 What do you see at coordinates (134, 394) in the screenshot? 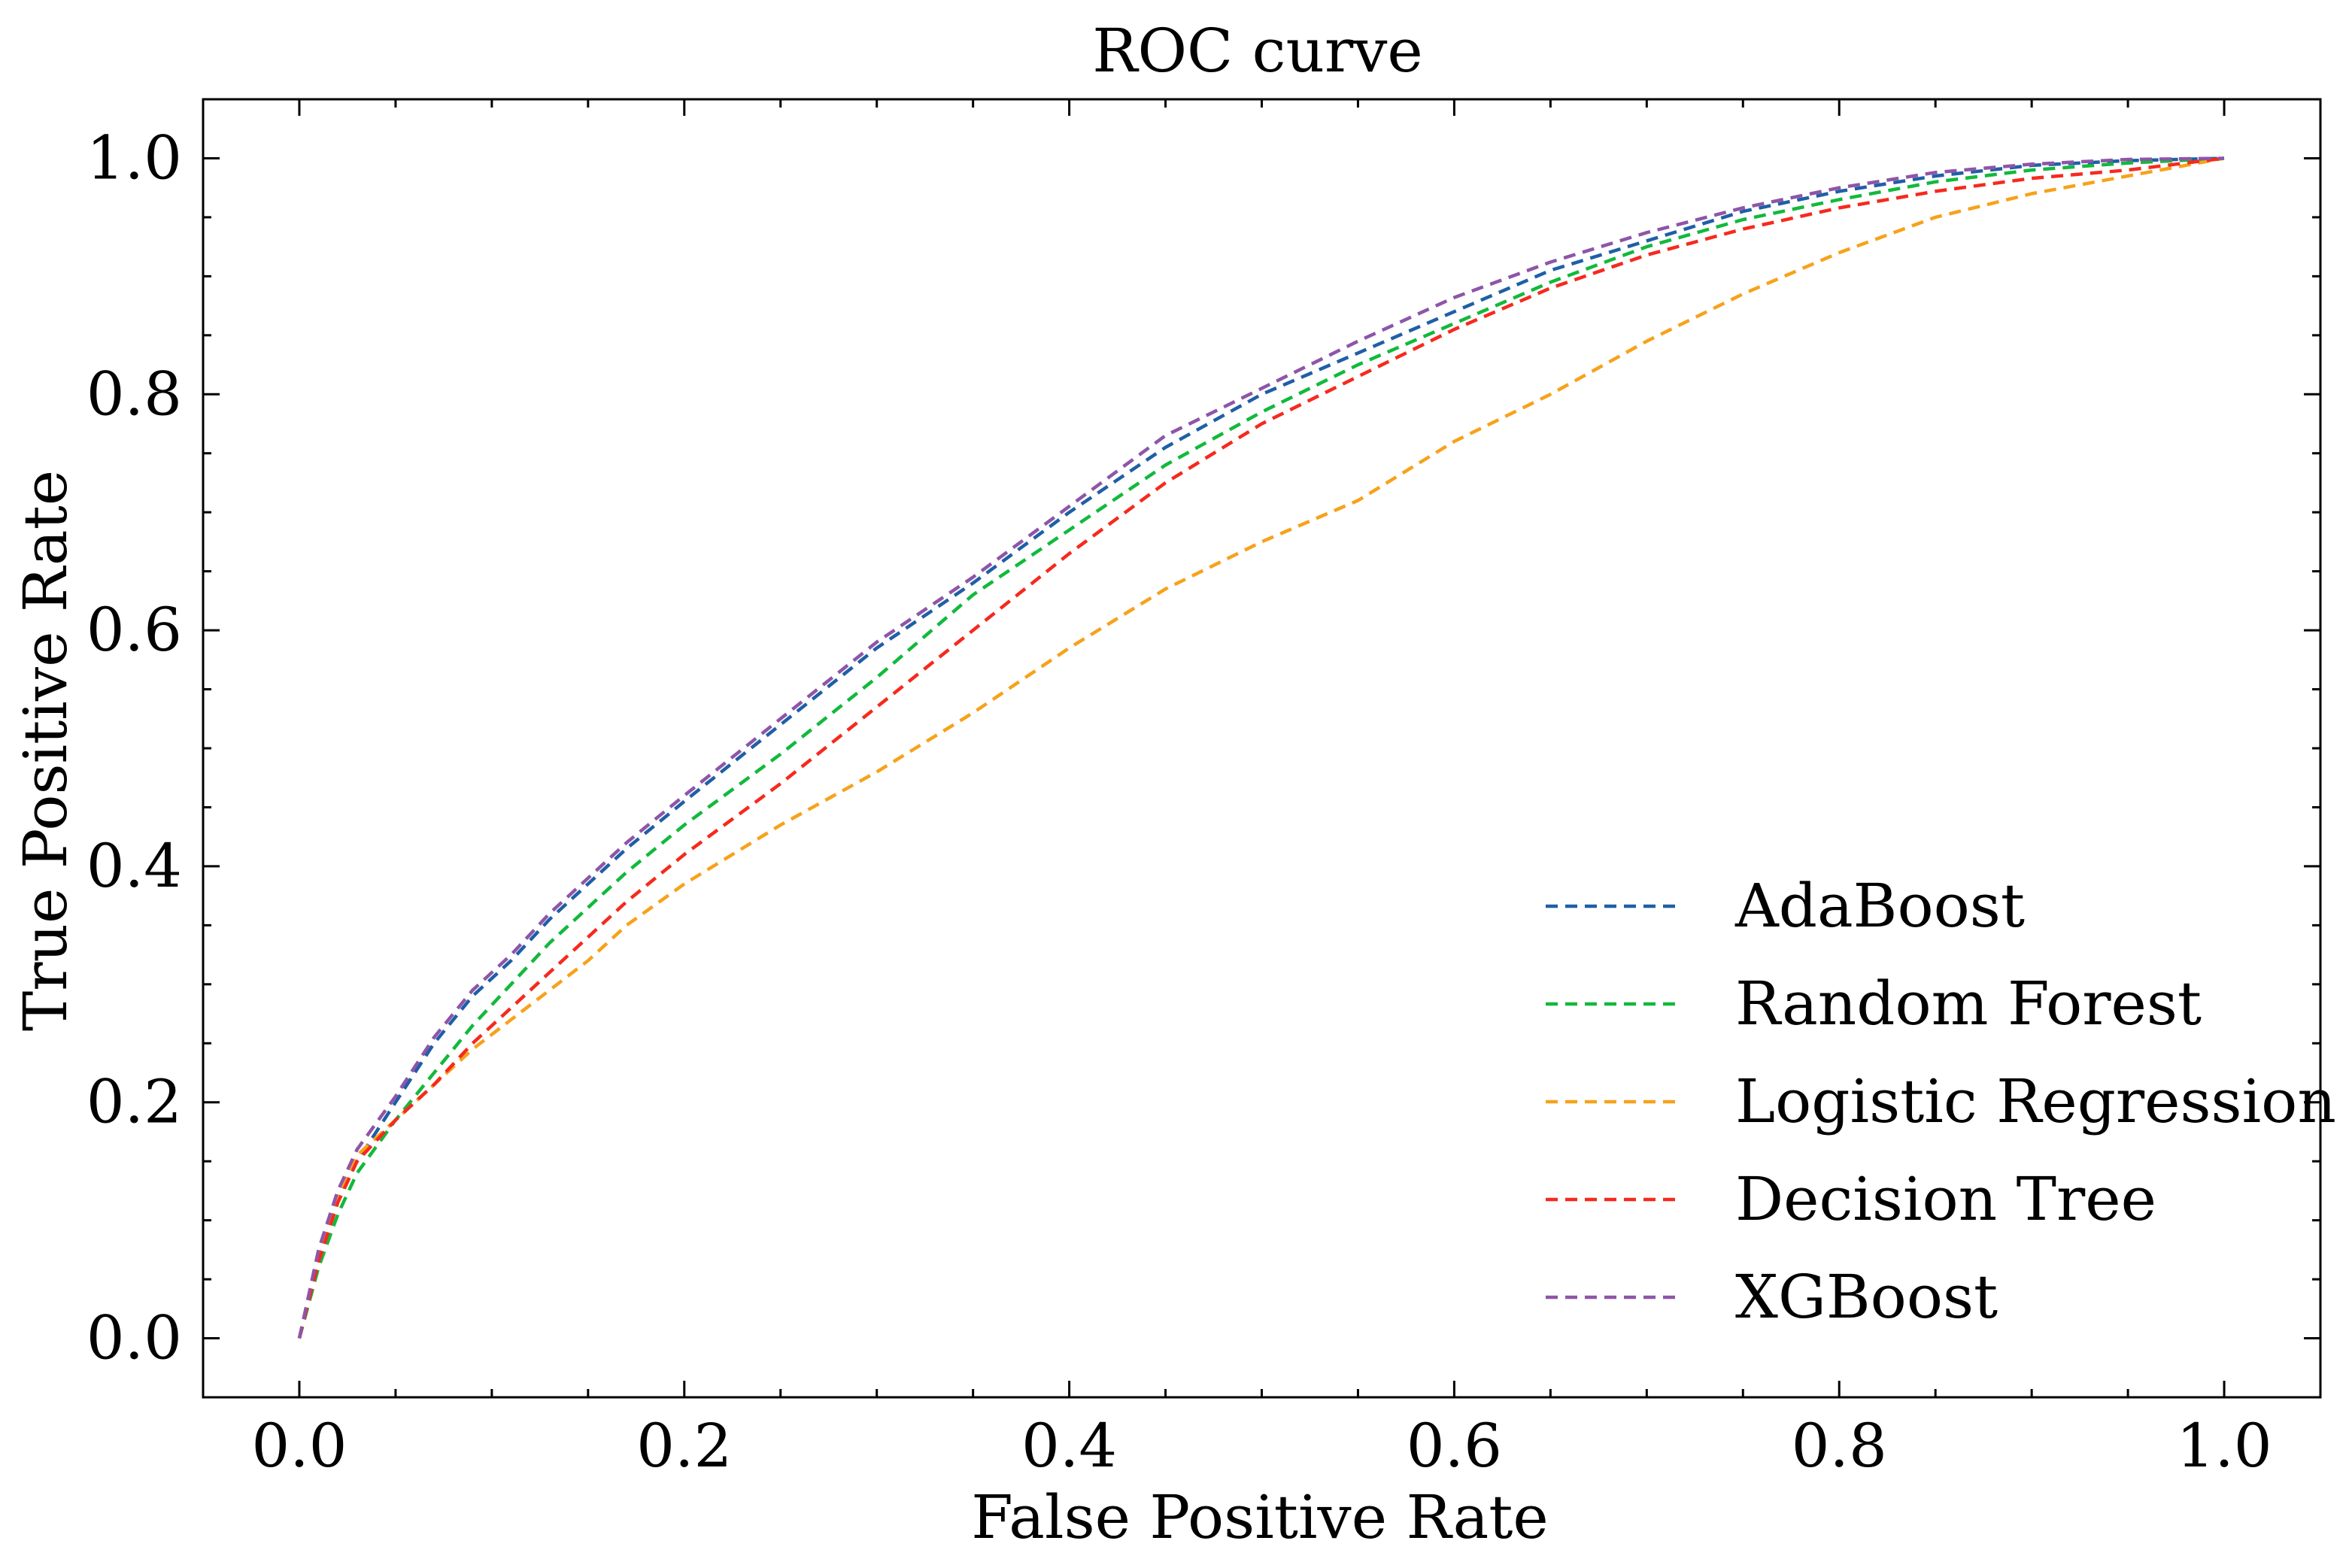
I see `y-tick-label: 0.8` at bounding box center [134, 394].